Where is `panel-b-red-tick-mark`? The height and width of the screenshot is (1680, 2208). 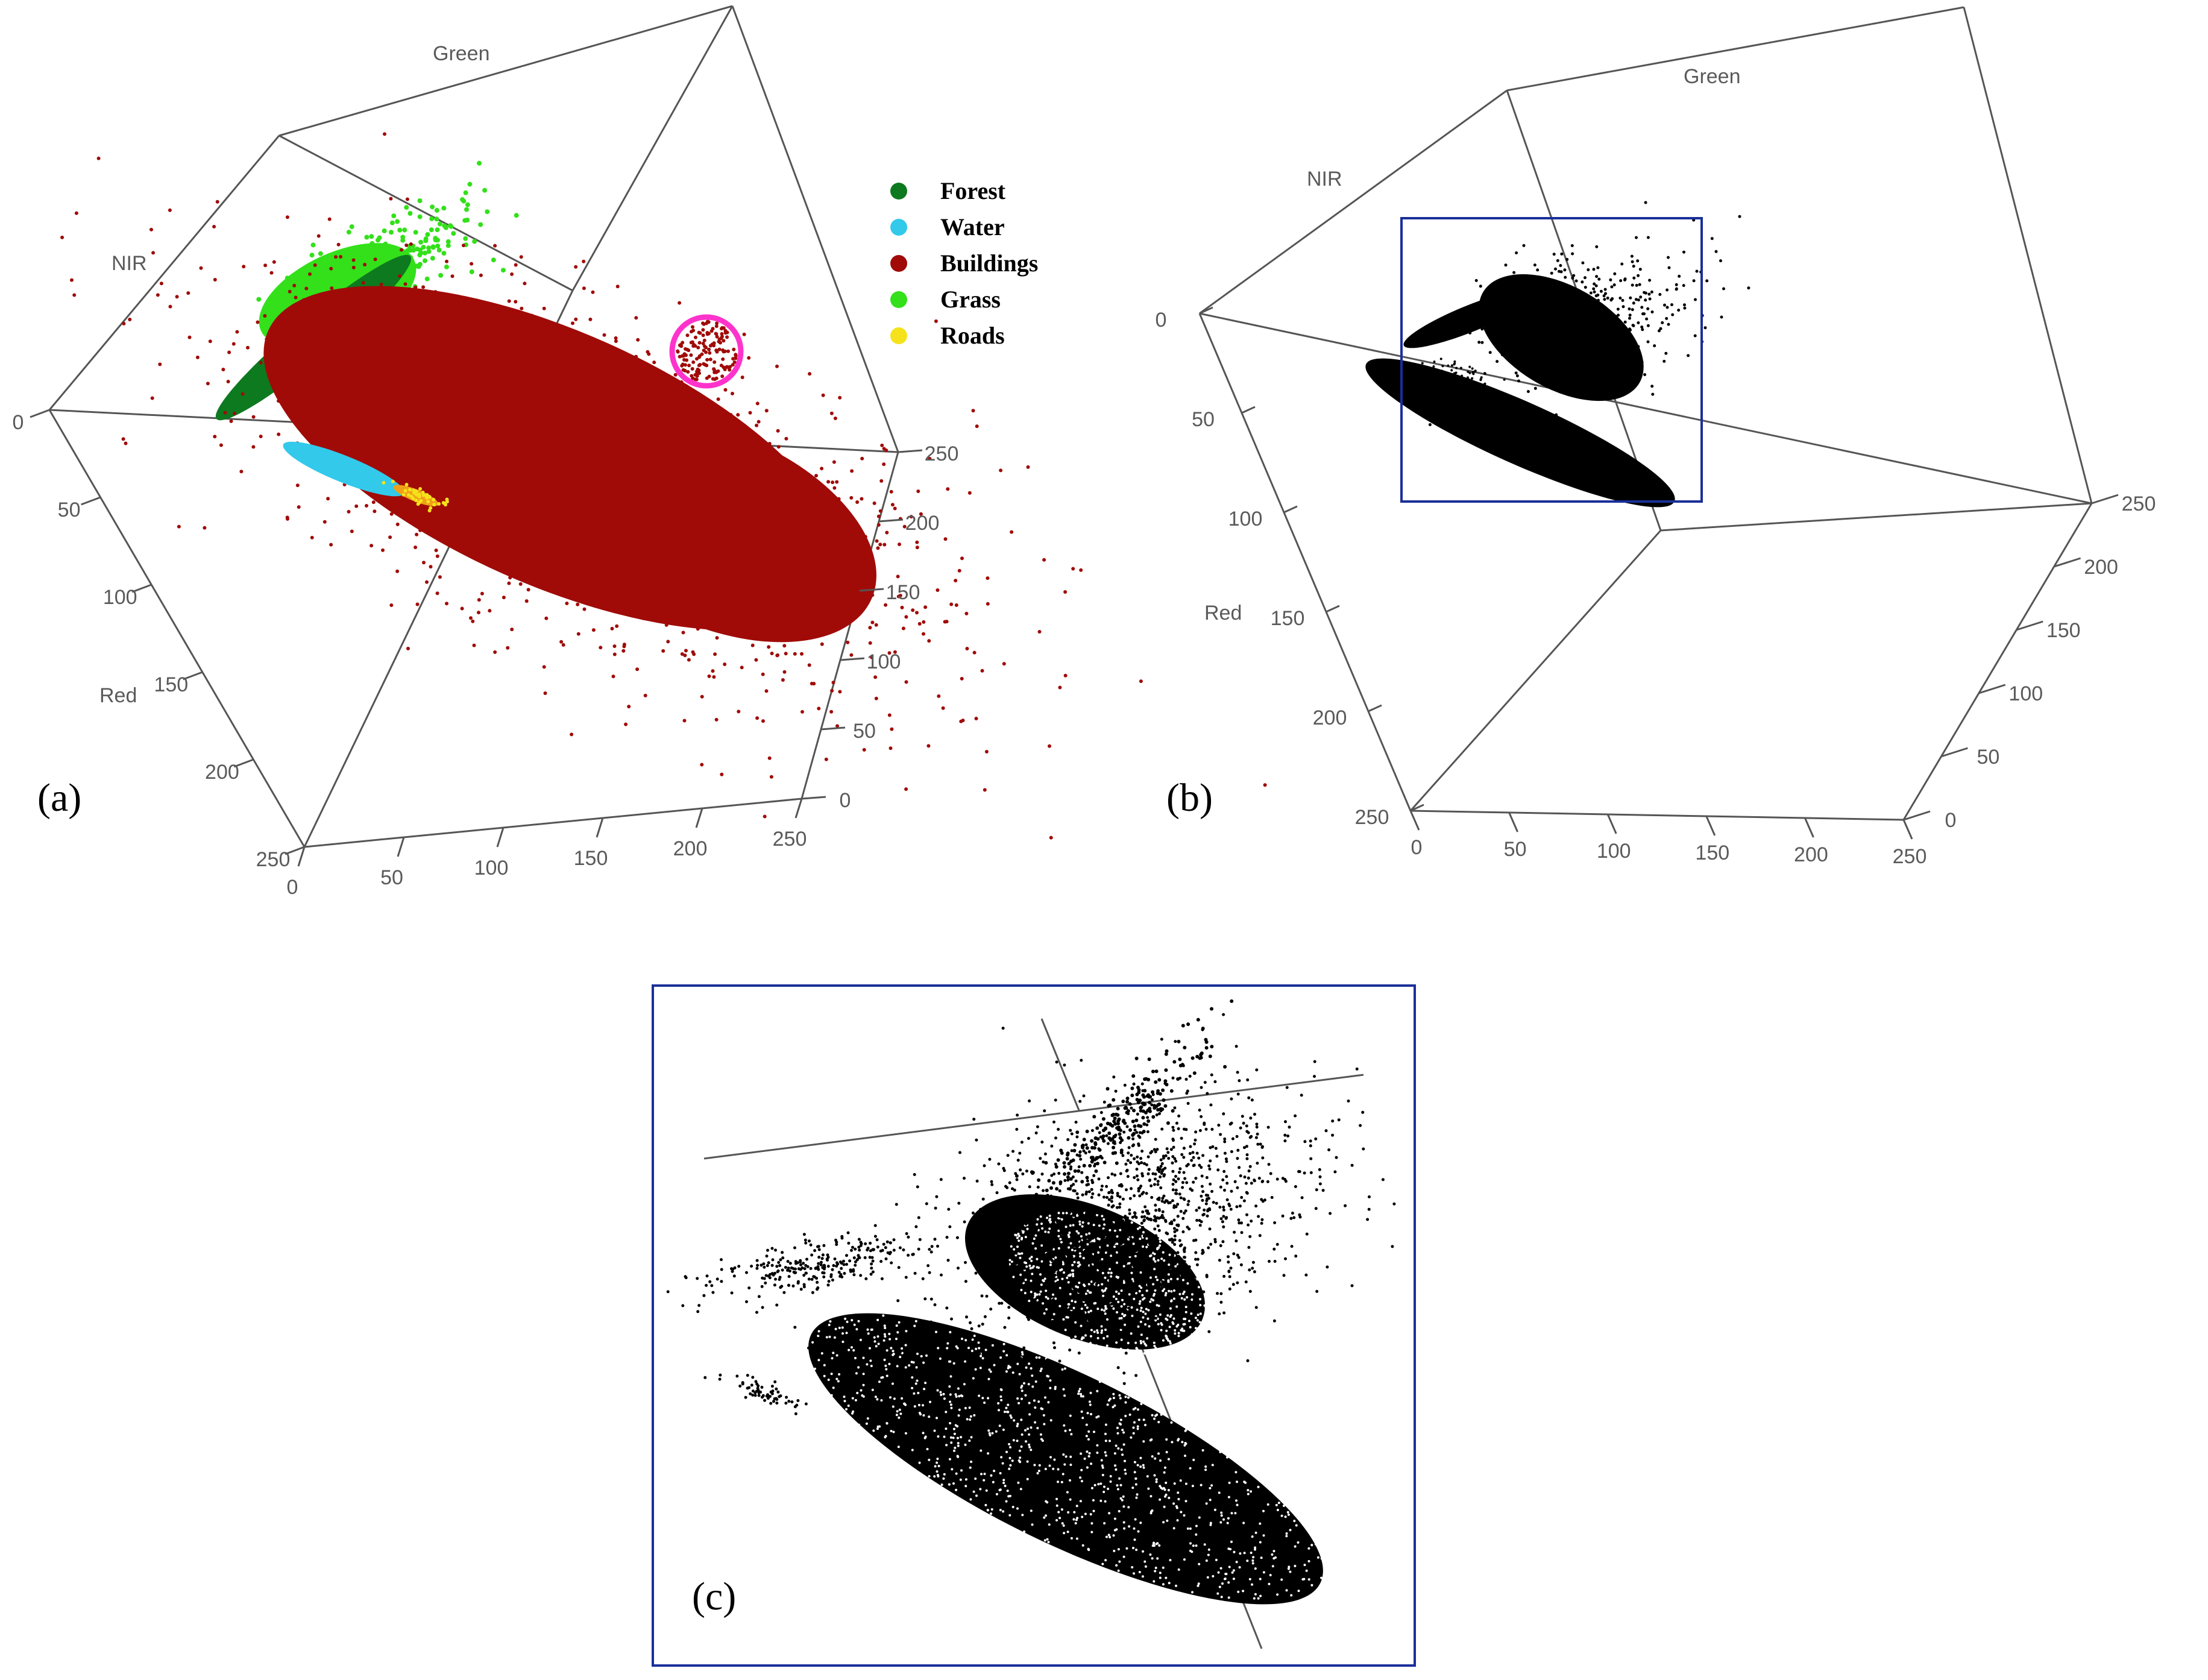
panel-b-red-tick-mark is located at coordinates (1248, 410).